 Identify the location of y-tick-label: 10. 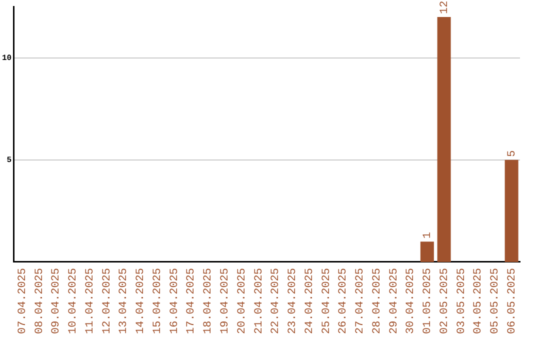
(7, 58).